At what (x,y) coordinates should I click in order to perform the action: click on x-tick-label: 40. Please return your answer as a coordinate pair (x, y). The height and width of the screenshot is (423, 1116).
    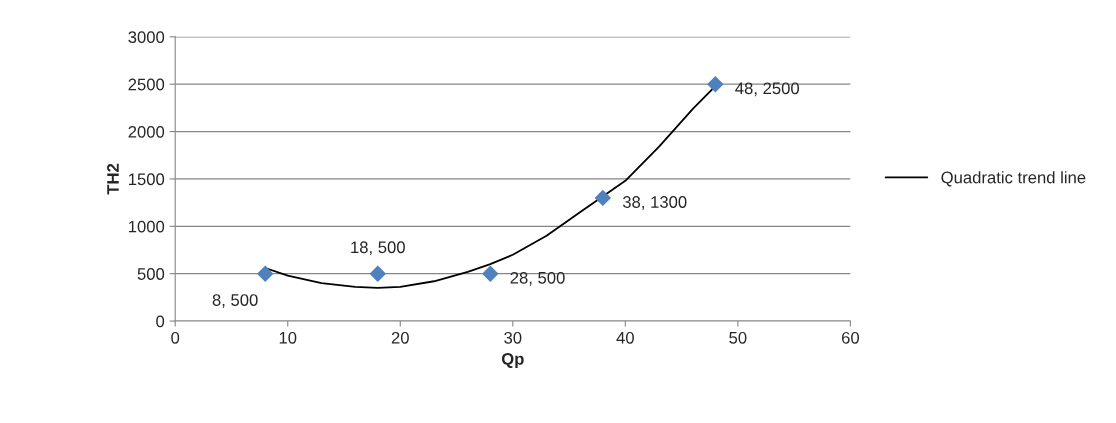
    Looking at the image, I should click on (625, 337).